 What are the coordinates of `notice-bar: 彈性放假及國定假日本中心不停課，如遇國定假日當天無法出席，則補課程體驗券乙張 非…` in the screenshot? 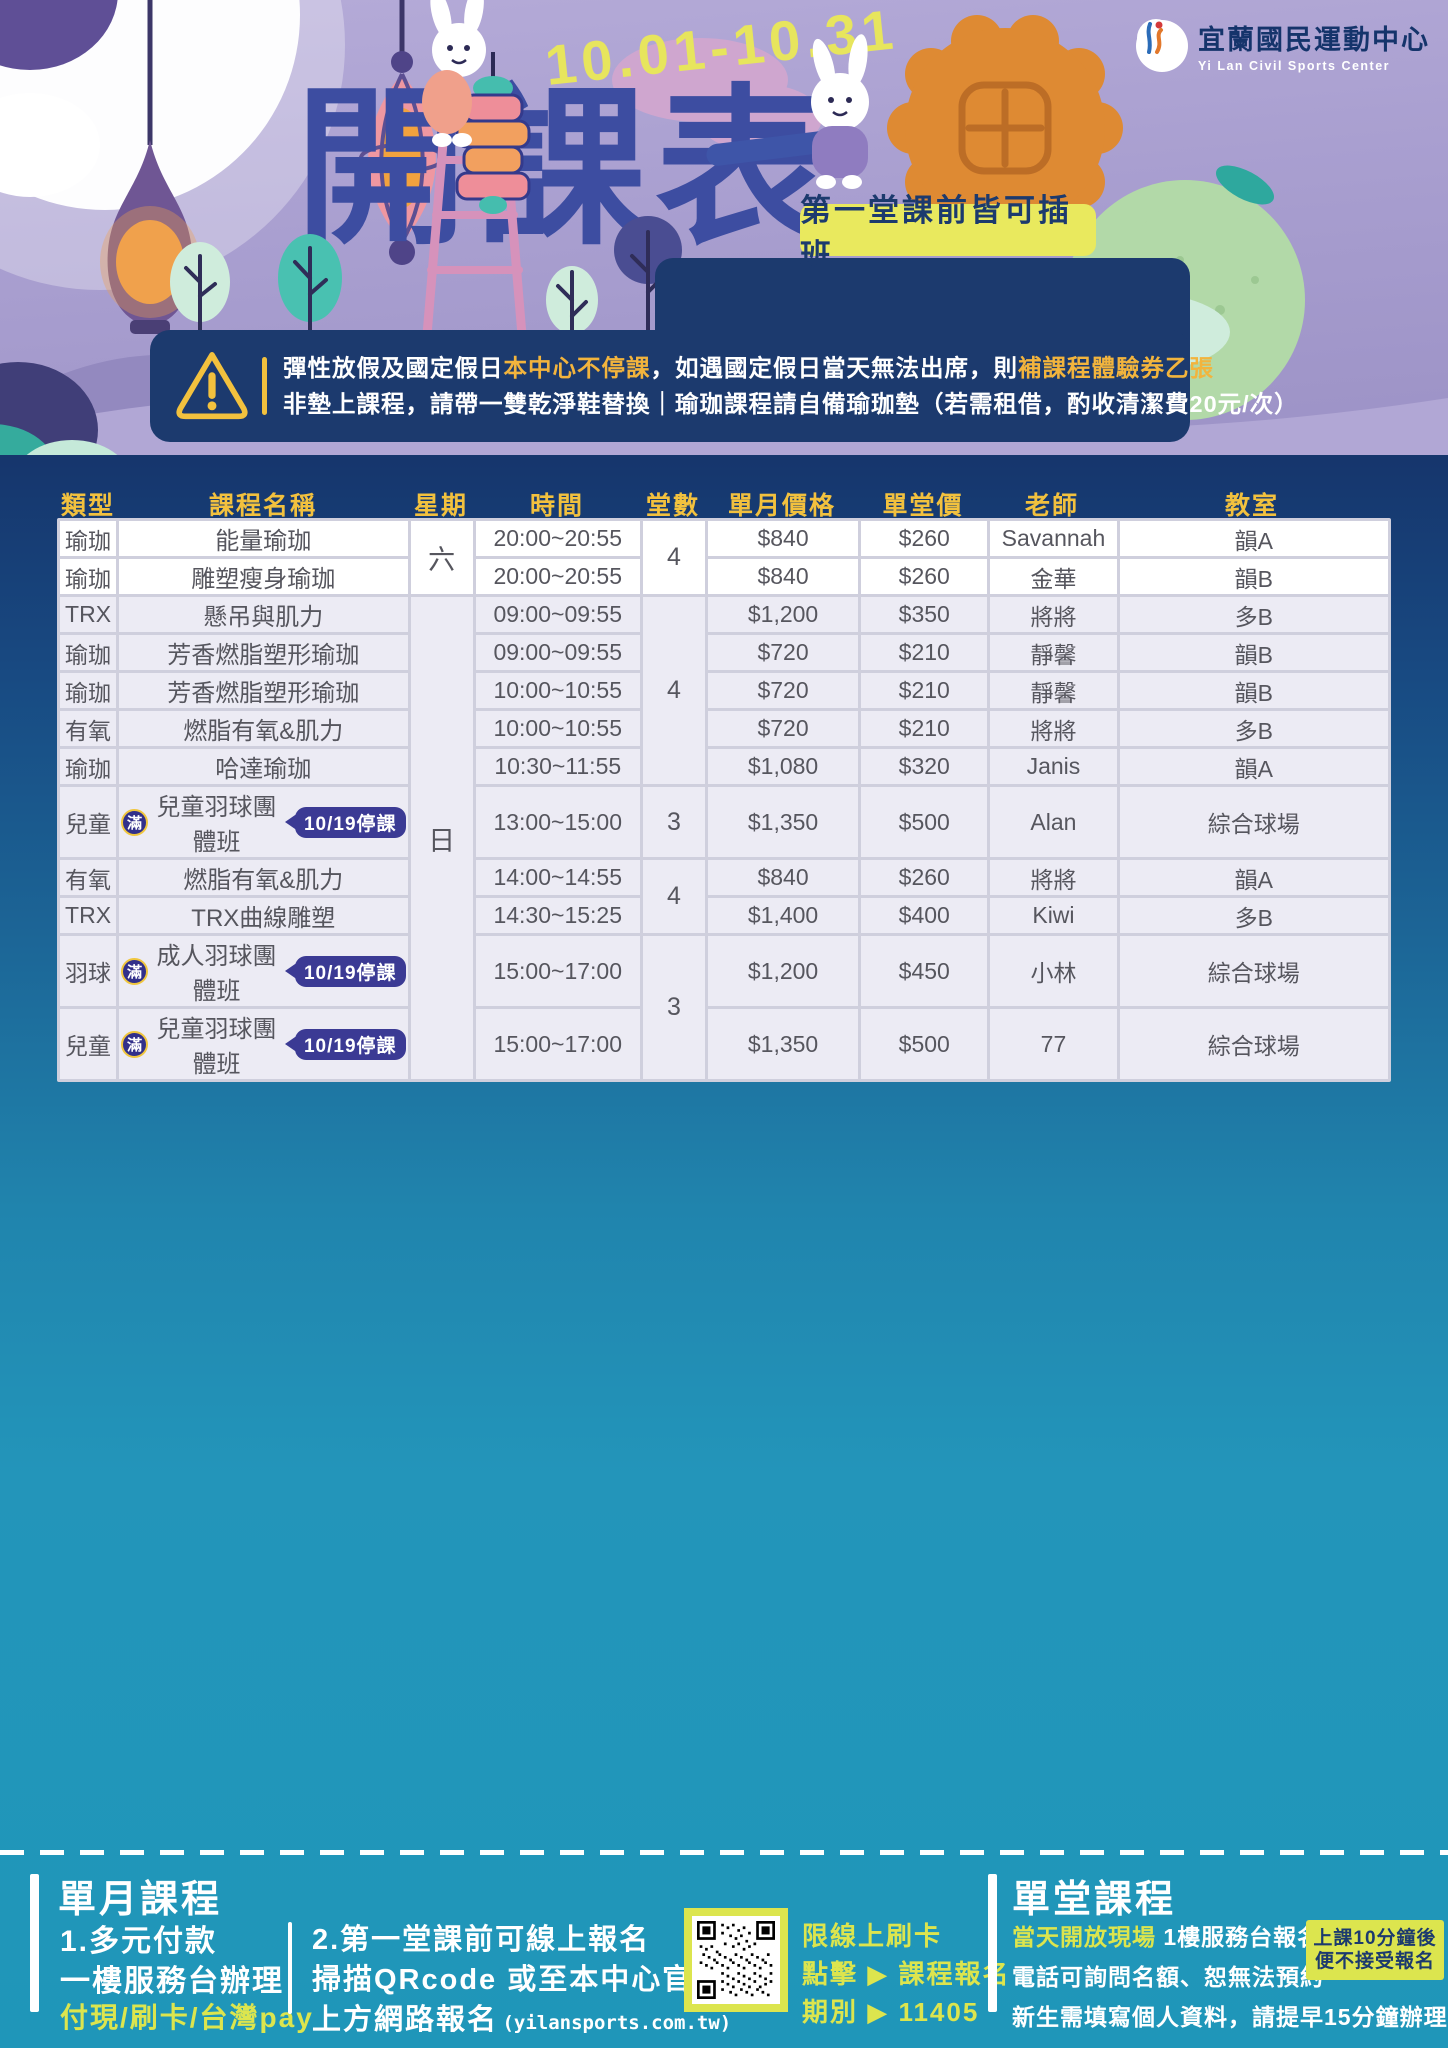 It's located at (724, 386).